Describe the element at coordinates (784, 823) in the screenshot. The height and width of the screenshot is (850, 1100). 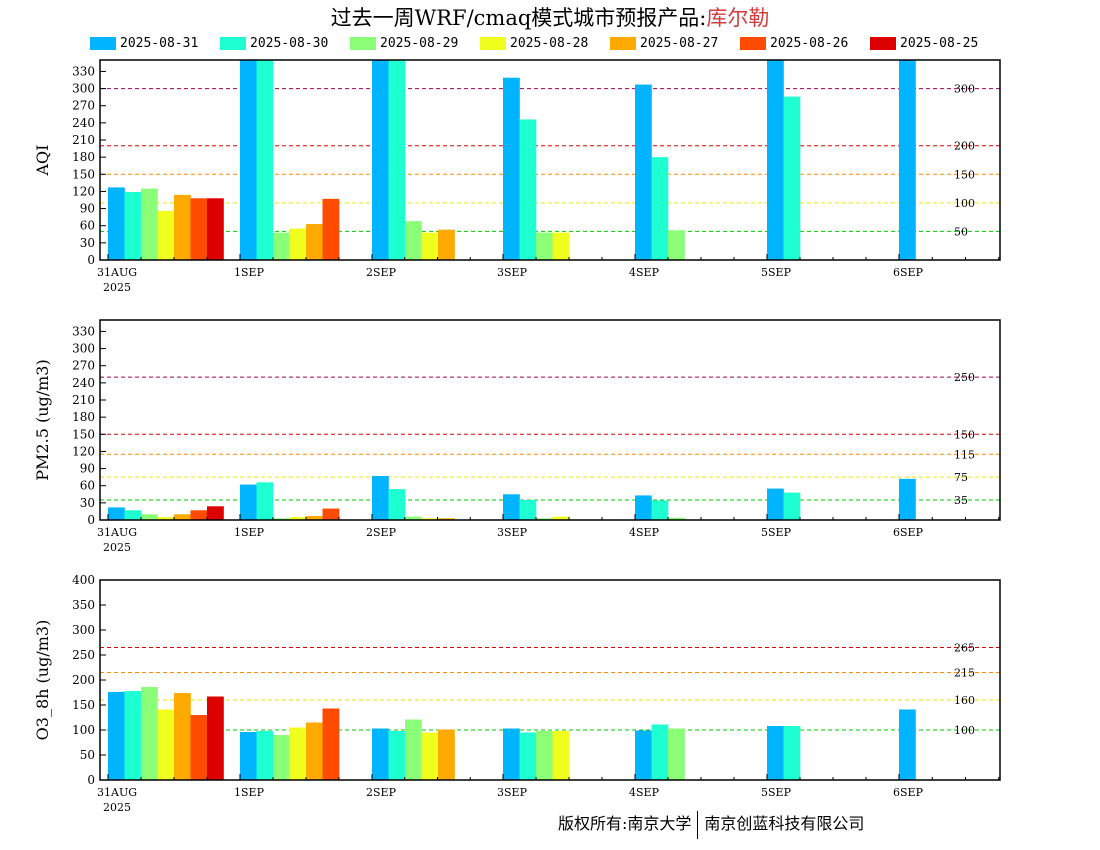
I see `footer-right: 南京创蓝科技有限公司` at that location.